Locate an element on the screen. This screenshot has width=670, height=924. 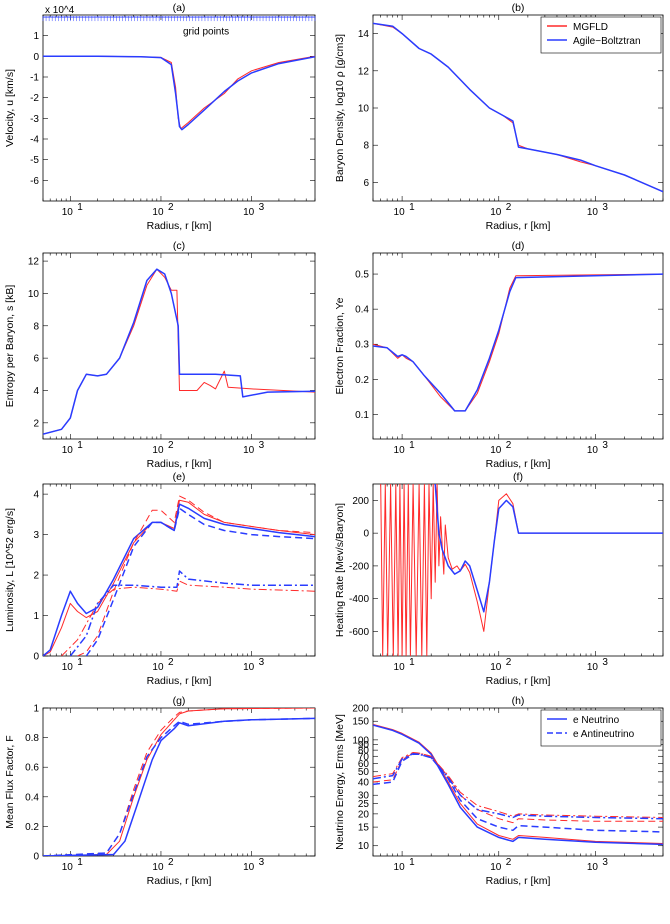
y-tick-label: 70 is located at coordinates (364, 757).